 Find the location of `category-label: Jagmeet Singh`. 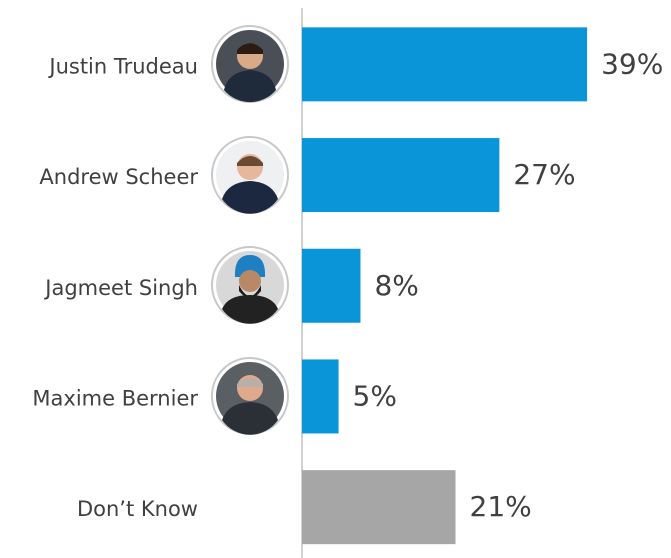

category-label: Jagmeet Singh is located at coordinates (120, 288).